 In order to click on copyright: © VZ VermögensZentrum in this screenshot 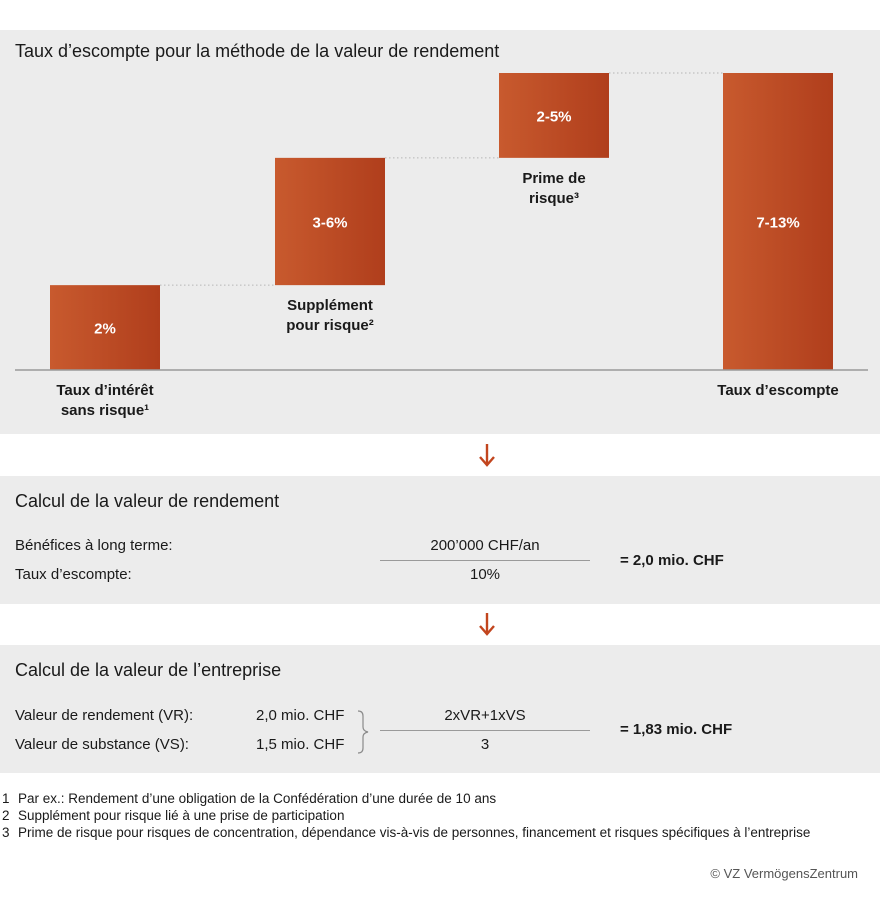, I will do `click(784, 873)`.